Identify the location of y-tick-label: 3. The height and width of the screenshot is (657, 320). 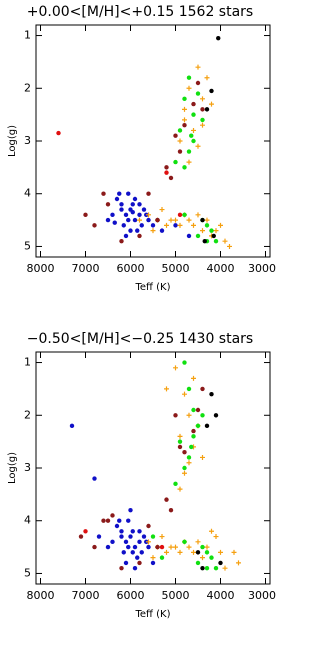
(27, 467).